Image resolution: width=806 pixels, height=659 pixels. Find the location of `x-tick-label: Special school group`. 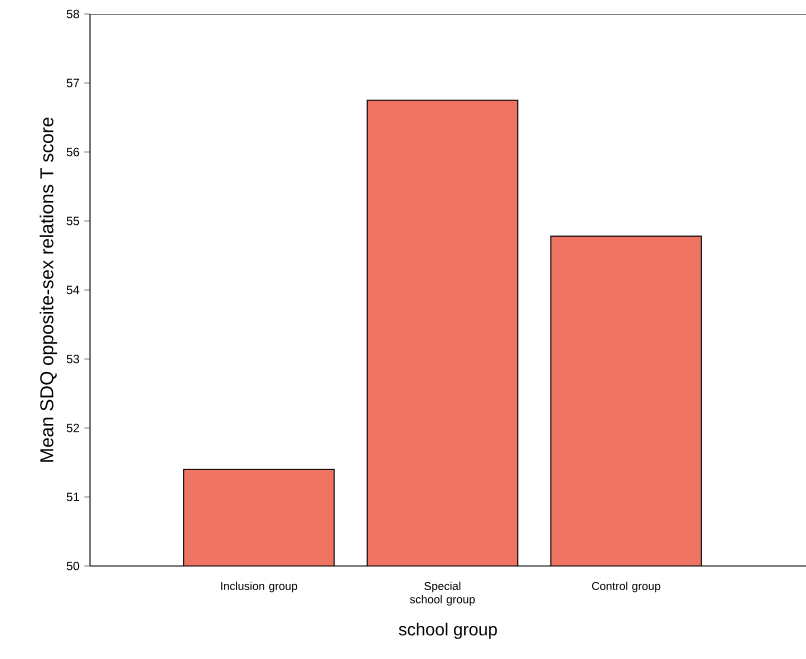

x-tick-label: Special school group is located at coordinates (442, 594).